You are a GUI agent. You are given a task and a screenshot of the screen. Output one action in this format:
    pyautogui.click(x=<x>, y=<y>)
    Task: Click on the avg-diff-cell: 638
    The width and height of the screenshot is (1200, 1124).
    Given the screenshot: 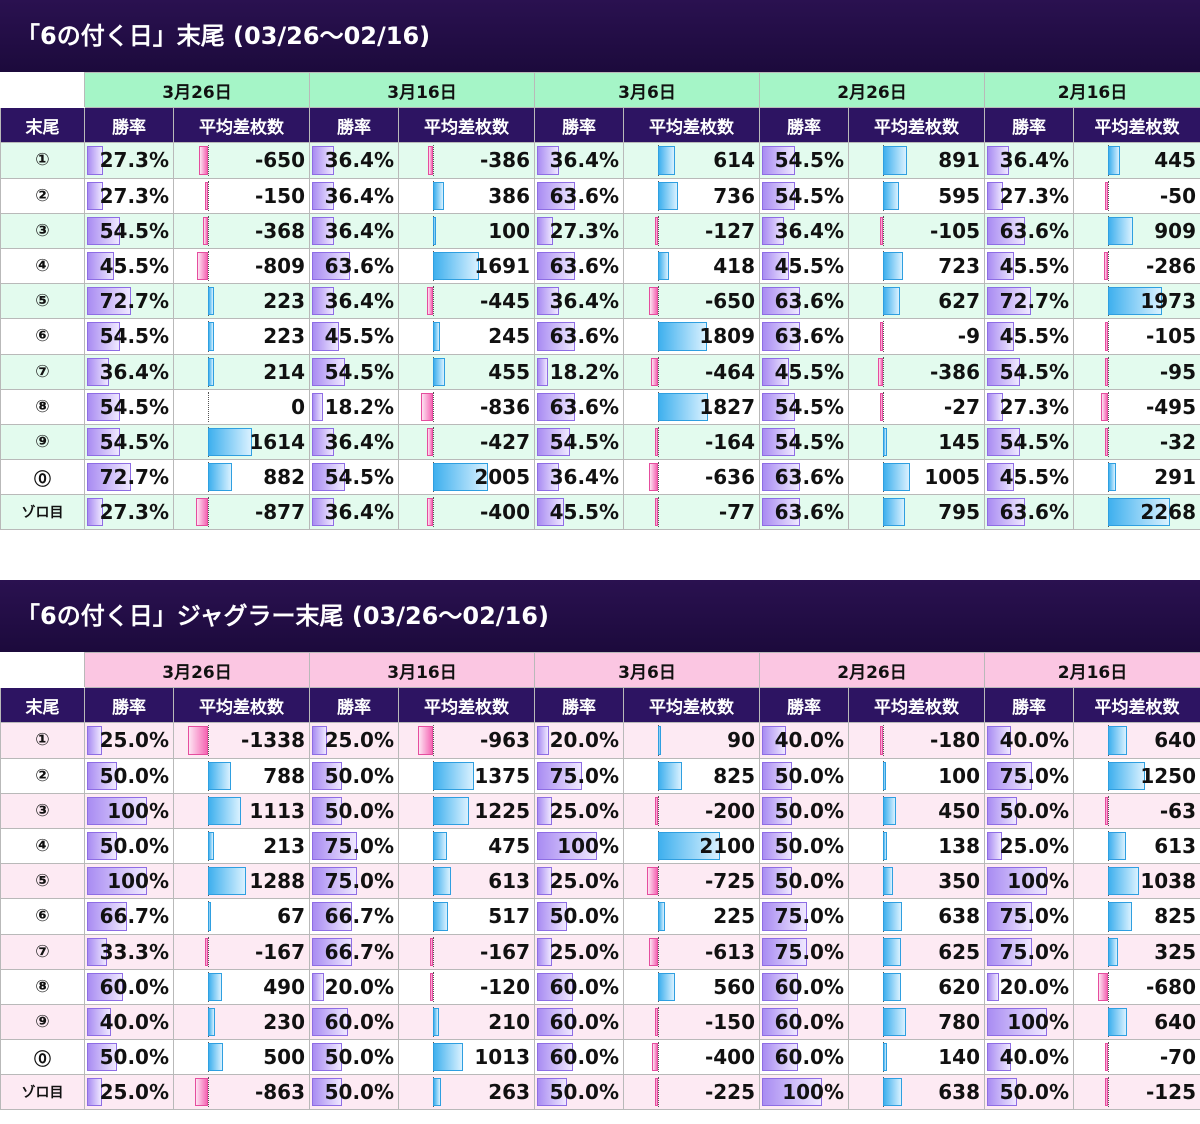 What is the action you would take?
    pyautogui.click(x=917, y=1092)
    